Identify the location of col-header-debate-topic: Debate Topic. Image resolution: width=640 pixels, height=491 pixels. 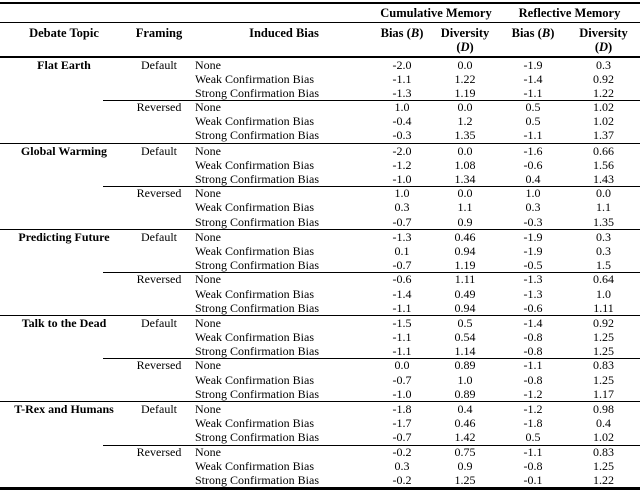
(64, 32).